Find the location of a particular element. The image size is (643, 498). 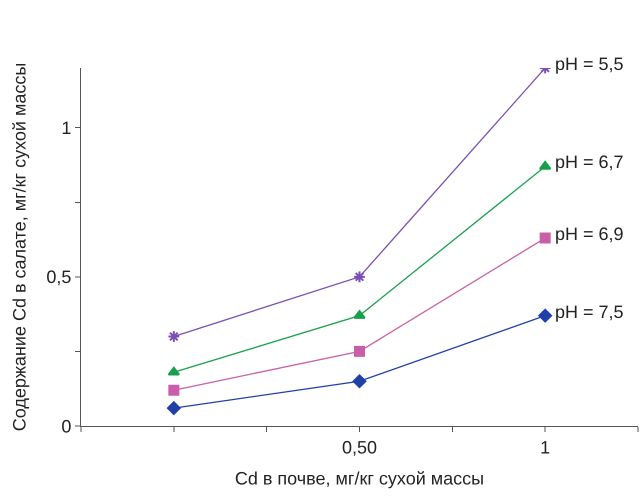

y-tick-label: 0 is located at coordinates (66, 426).